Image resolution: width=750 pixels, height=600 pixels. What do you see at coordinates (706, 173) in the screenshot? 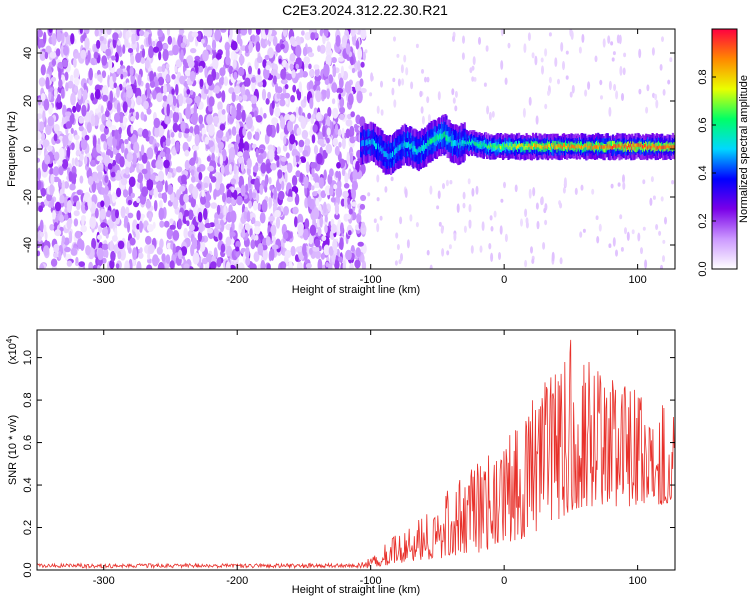
I see `colorbar-ticks: 0.0 0.2 0.4 0.6 0.8` at bounding box center [706, 173].